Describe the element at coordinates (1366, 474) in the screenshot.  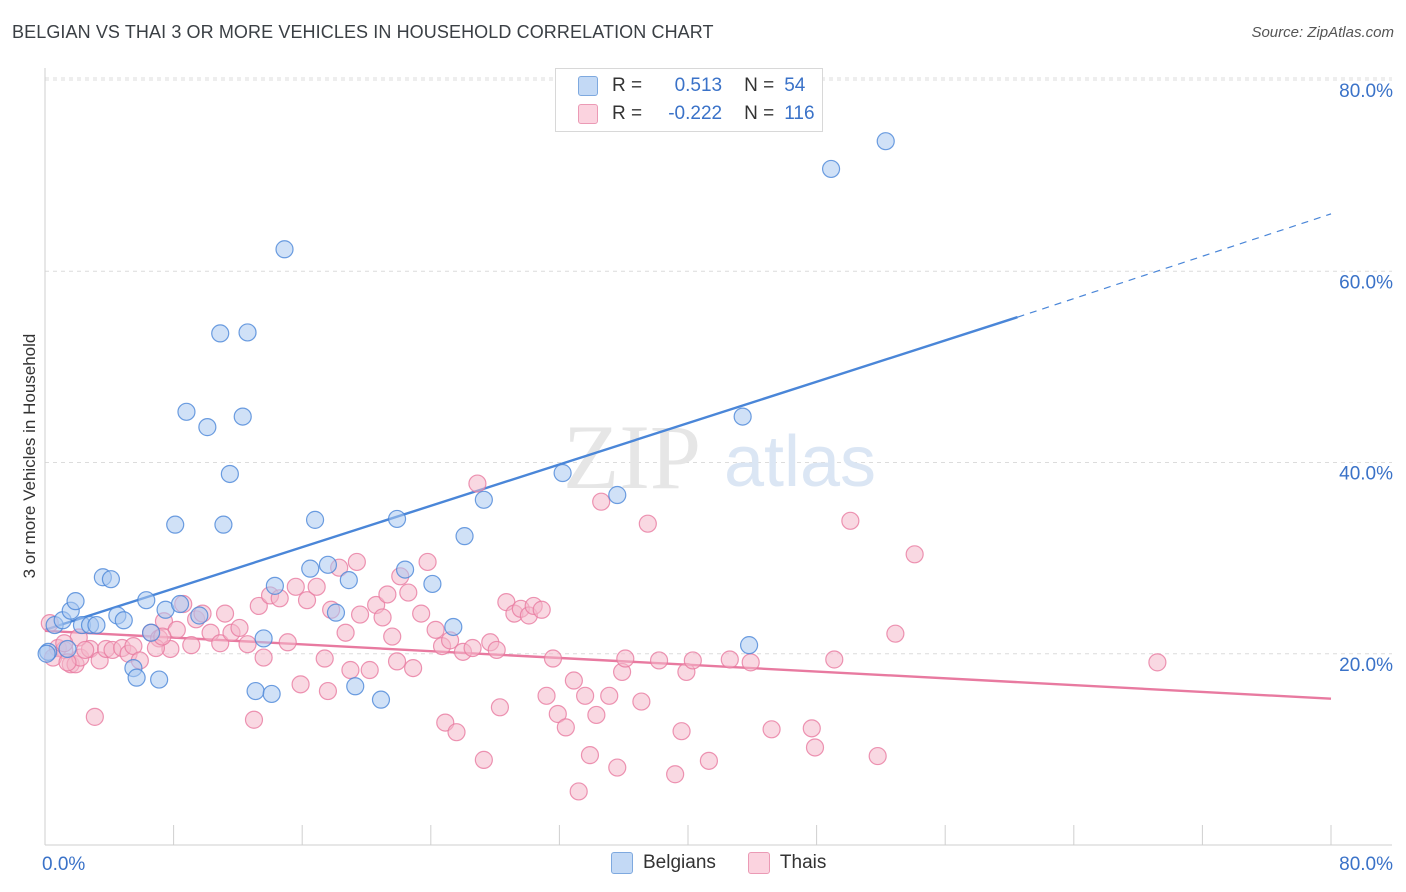
I see `y-tick-label: 40.0%` at that location.